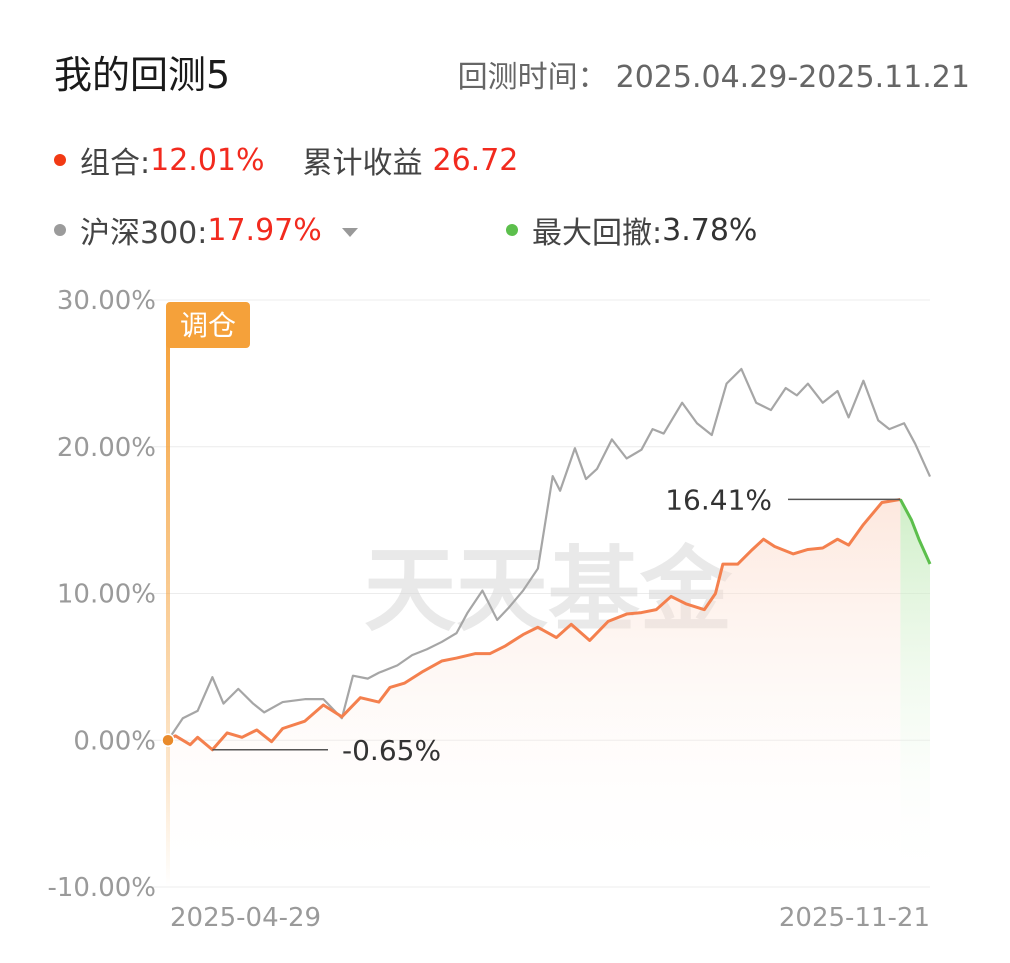 The height and width of the screenshot is (963, 1010). What do you see at coordinates (915, 531) in the screenshot?
I see `drawdown-line` at bounding box center [915, 531].